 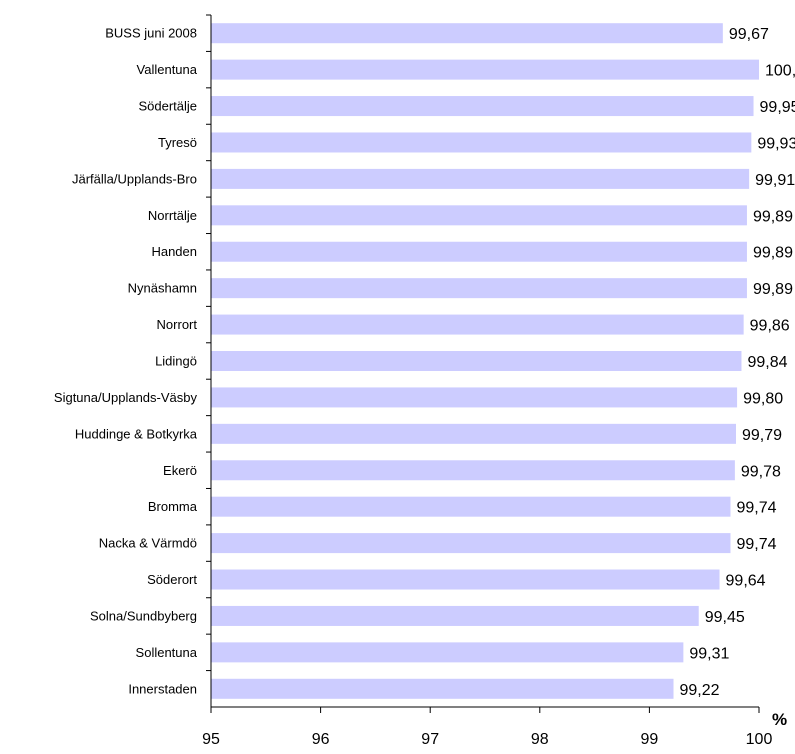 What do you see at coordinates (767, 362) in the screenshot?
I see `value-label: 99,84` at bounding box center [767, 362].